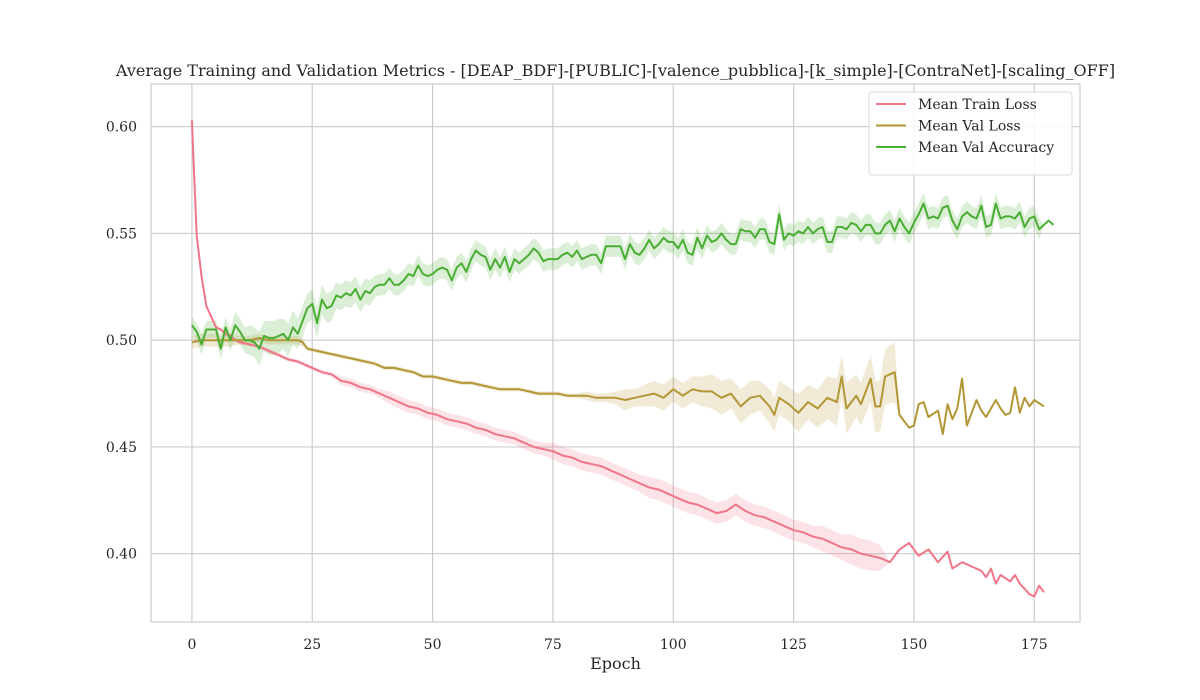  Describe the element at coordinates (986, 148) in the screenshot. I see `legend-label: Mean Val Accuracy` at that location.